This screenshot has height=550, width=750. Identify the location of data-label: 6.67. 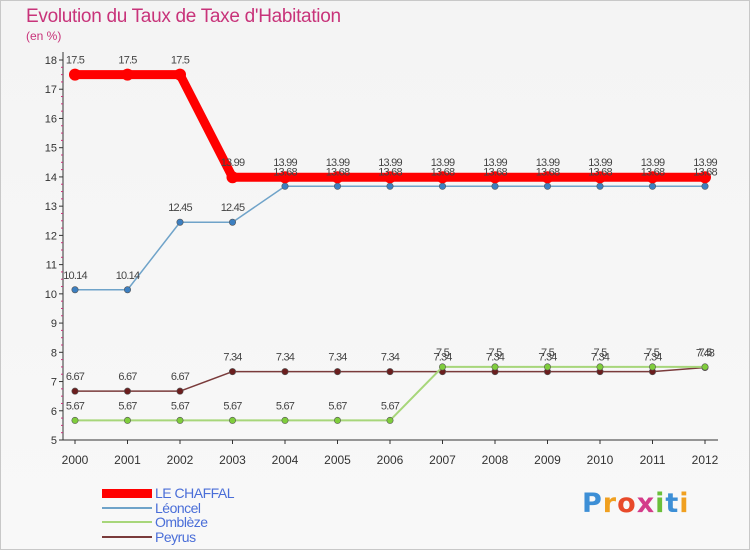
(180, 377).